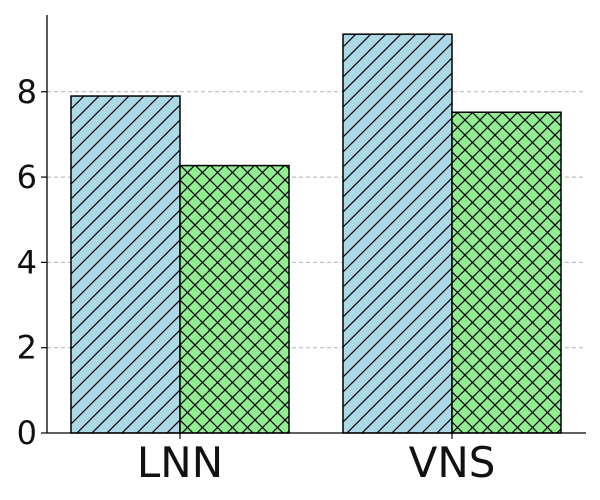 Image resolution: width=600 pixels, height=500 pixels. I want to click on y-tick-label-2: 2, so click(27, 348).